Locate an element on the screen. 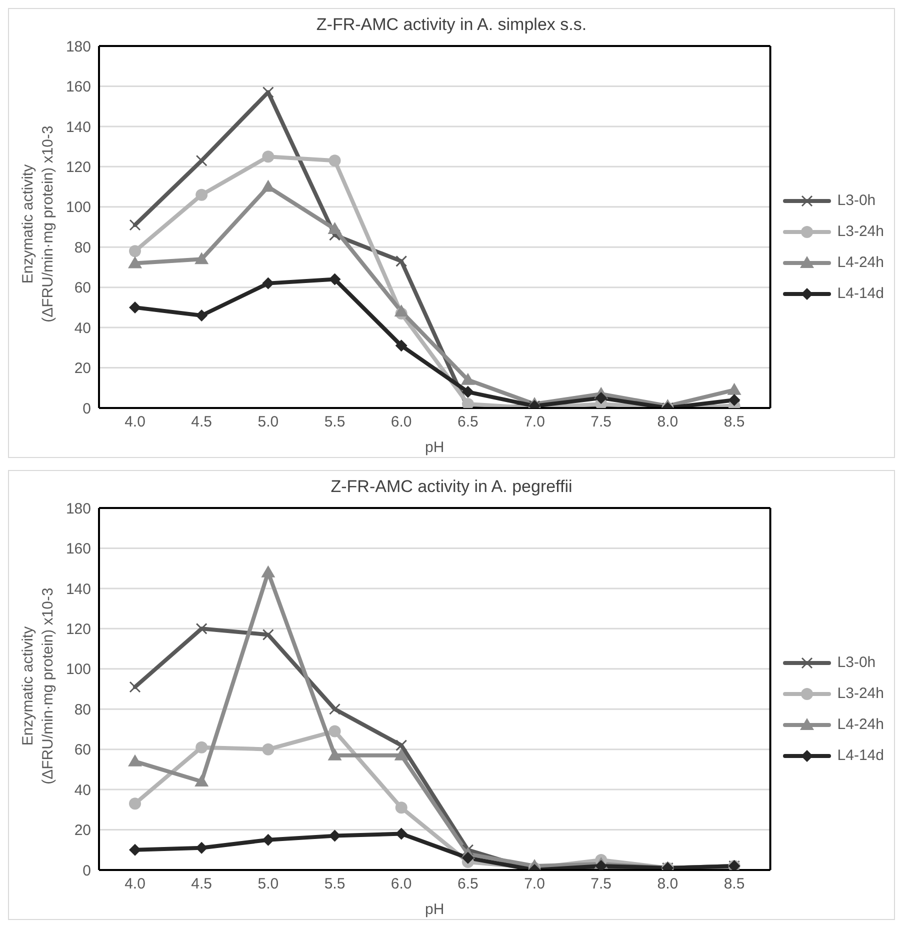  chart-title: Z-FR-AMC activity in A. pegreffii is located at coordinates (452, 487).